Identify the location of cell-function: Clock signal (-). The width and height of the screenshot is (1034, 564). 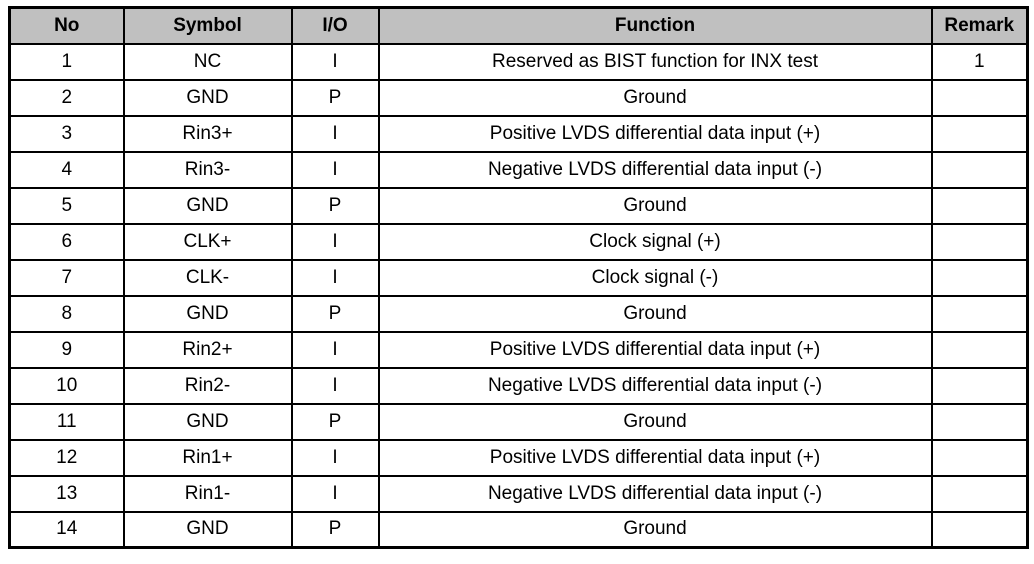
(655, 277).